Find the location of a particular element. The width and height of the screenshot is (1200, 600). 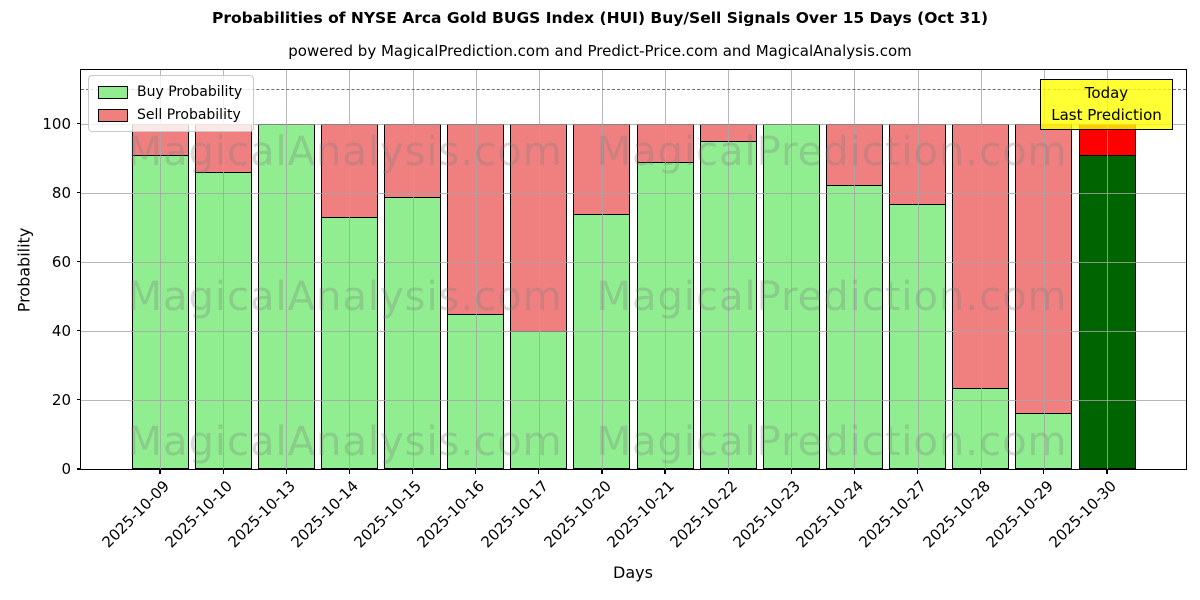

legend-entry-buy: Buy Probability is located at coordinates (170, 92).